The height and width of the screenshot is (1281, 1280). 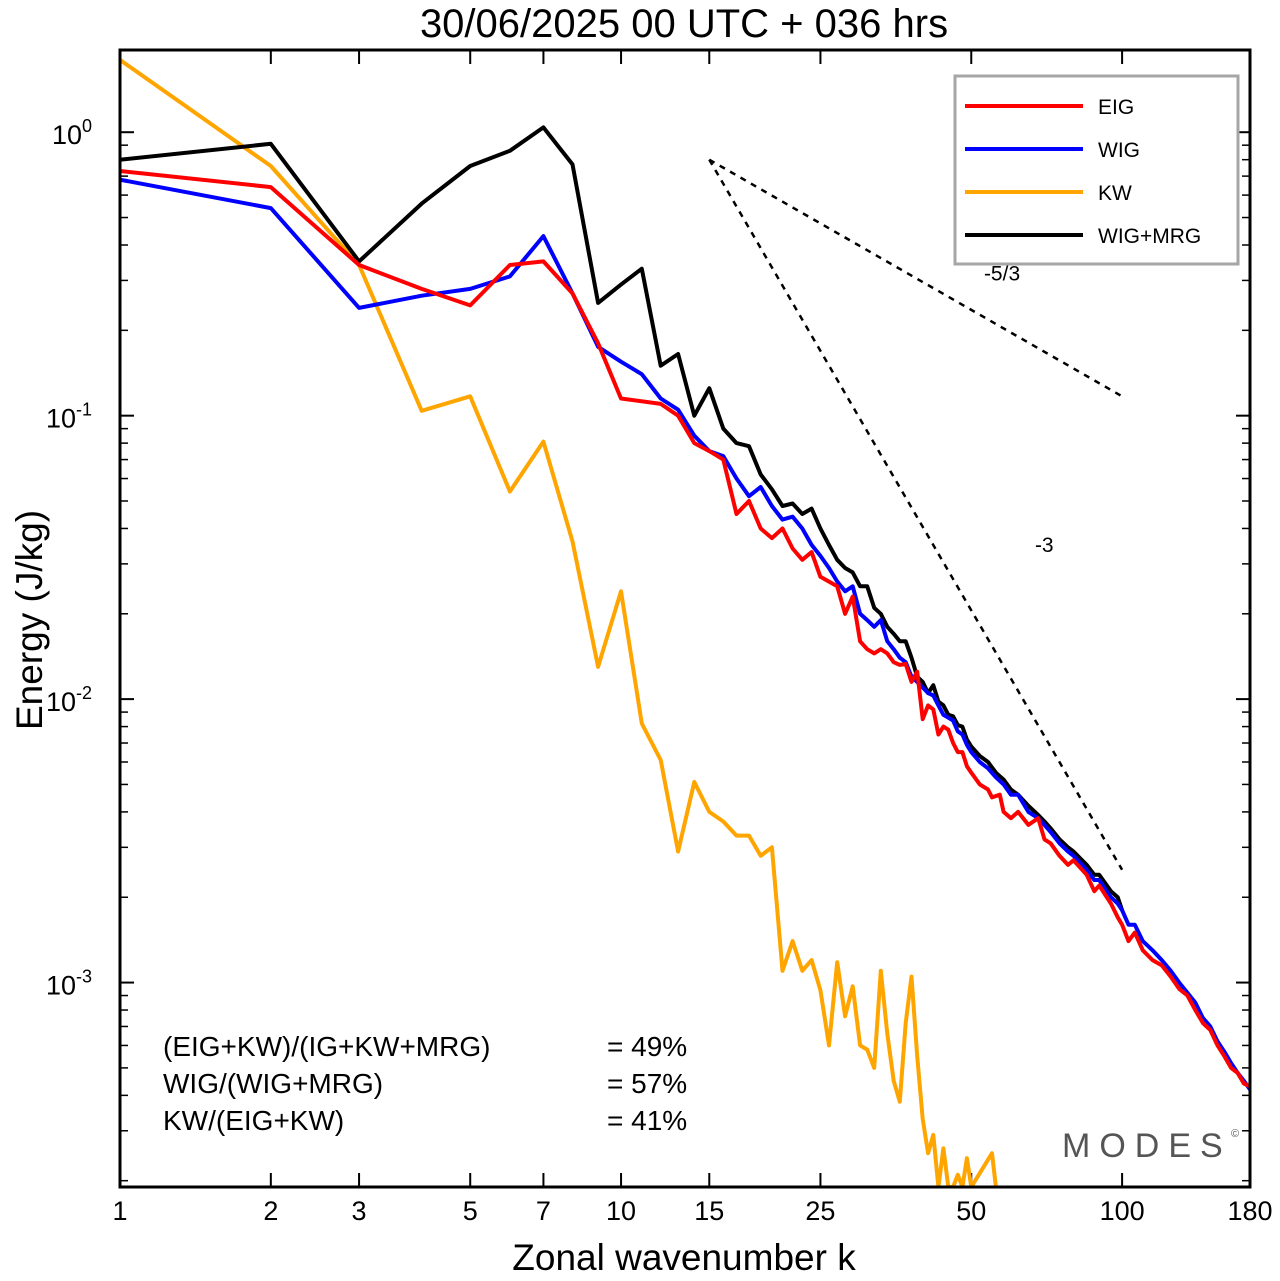 What do you see at coordinates (971, 1211) in the screenshot?
I see `x-tick-label-50: 50` at bounding box center [971, 1211].